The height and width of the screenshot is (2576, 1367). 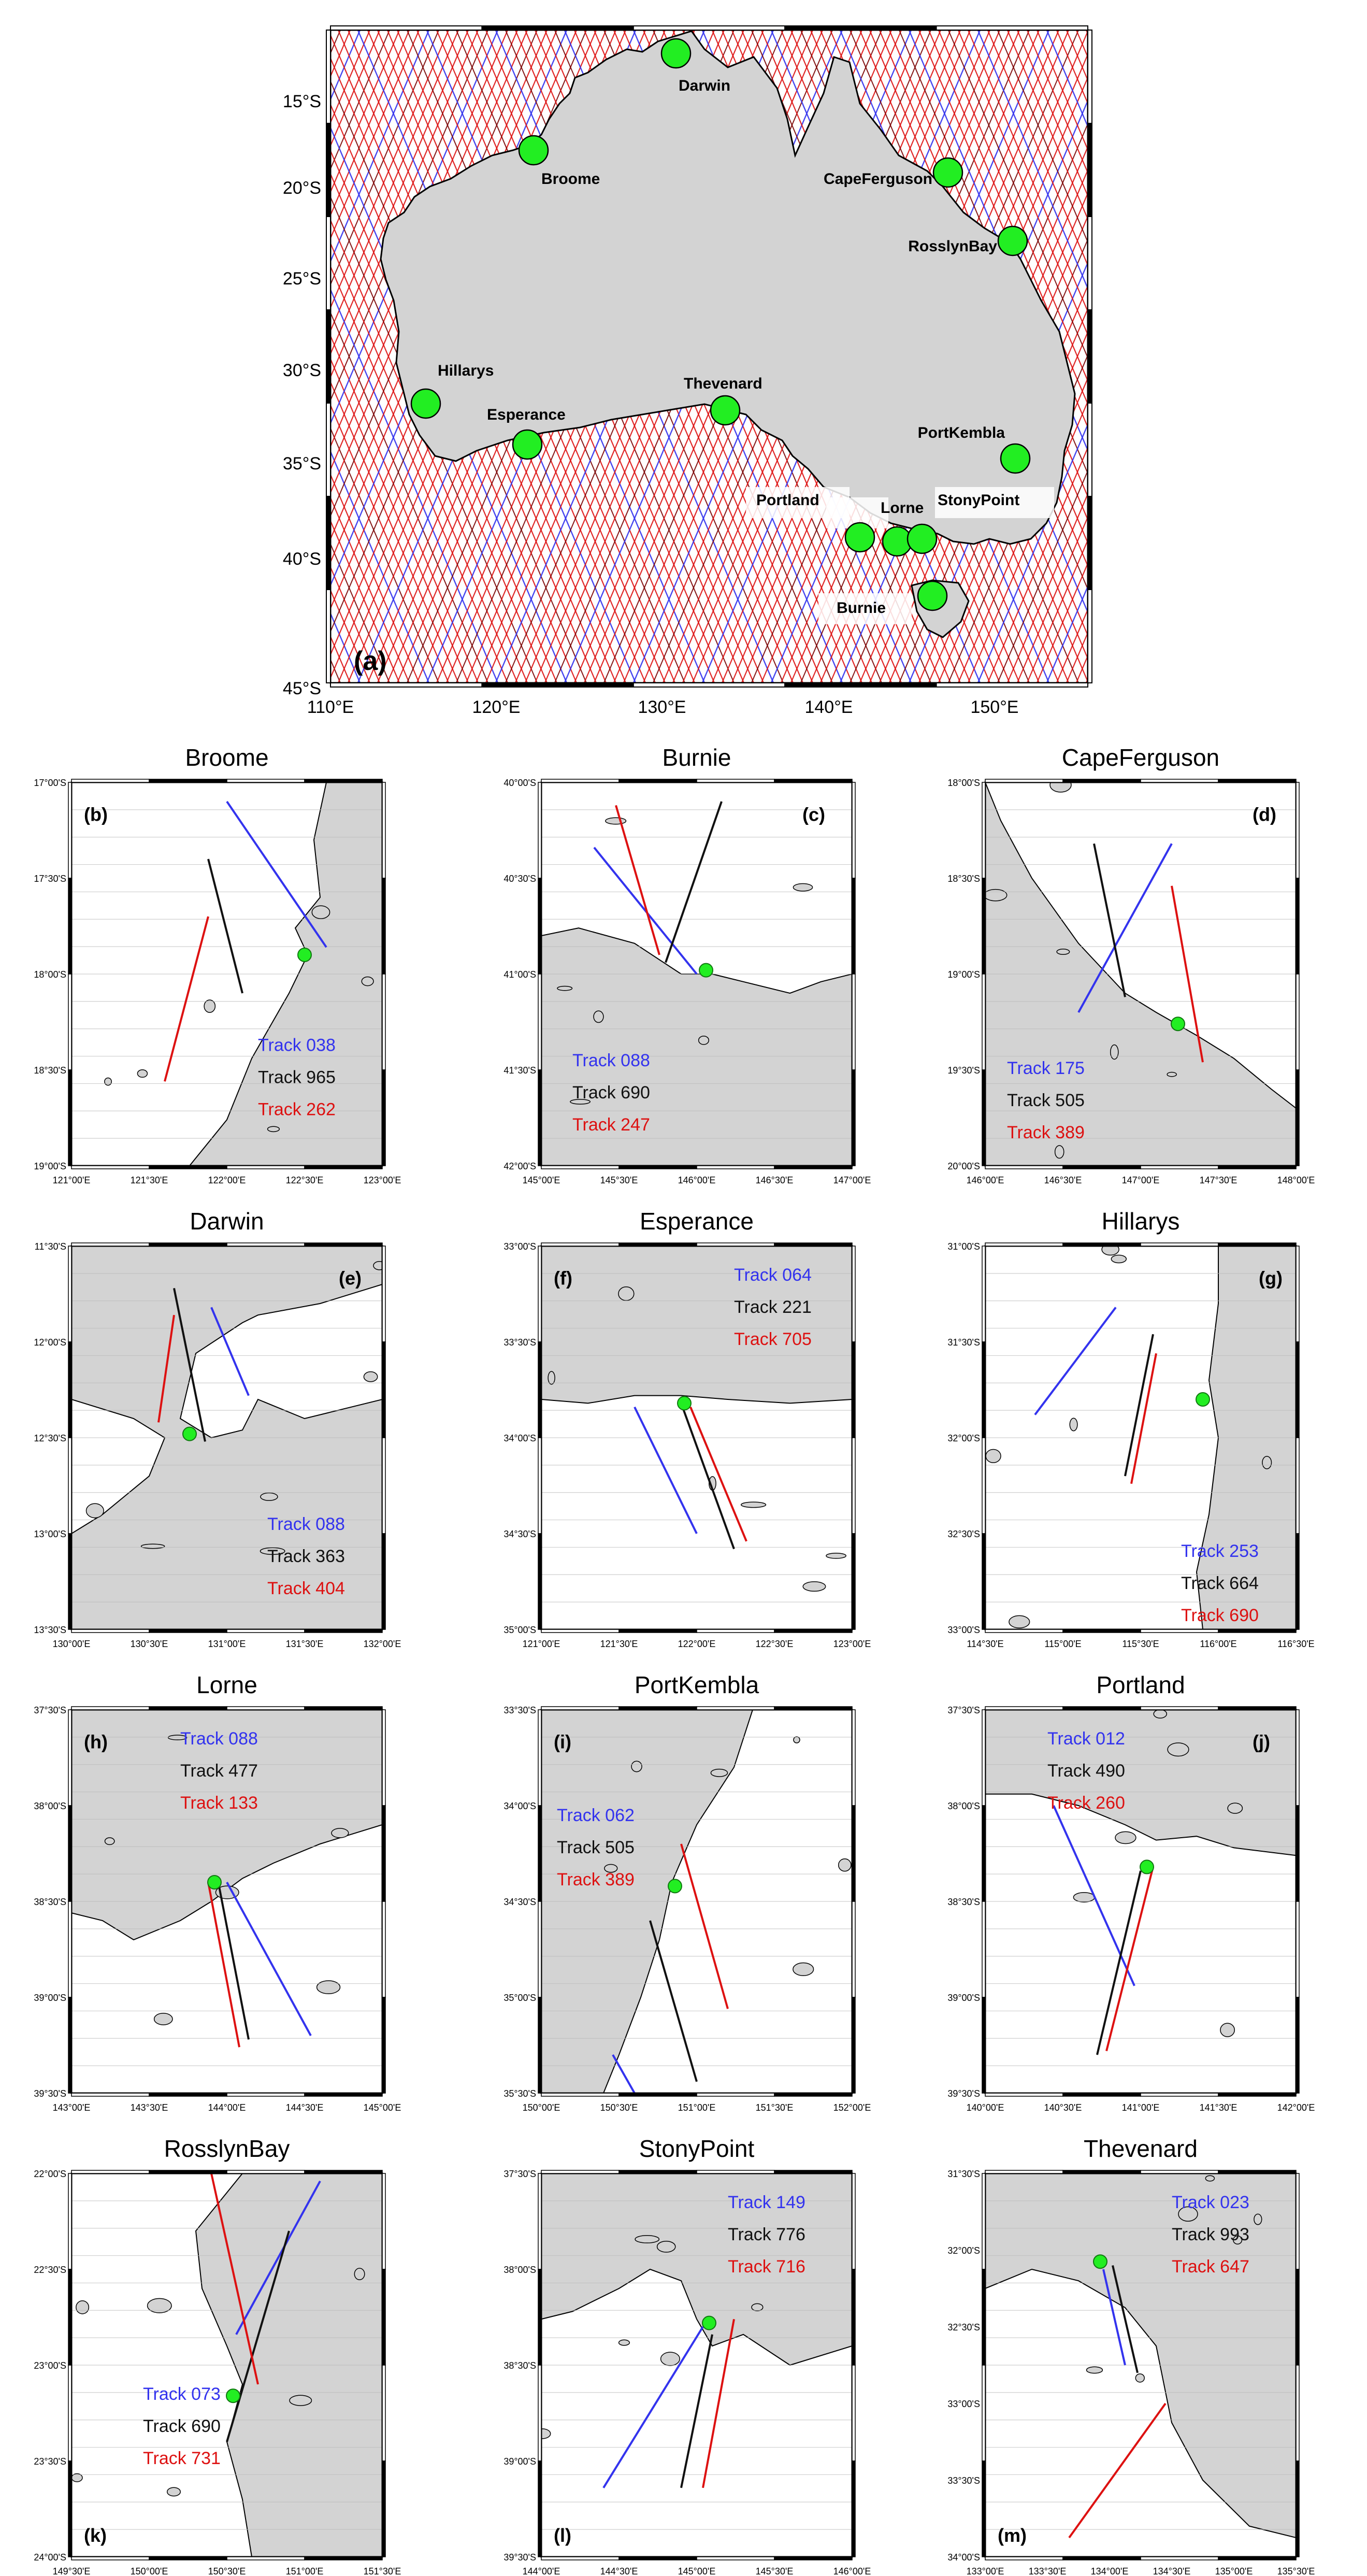 What do you see at coordinates (305, 1644) in the screenshot?
I see `lon-tick-label: 131°30'E` at bounding box center [305, 1644].